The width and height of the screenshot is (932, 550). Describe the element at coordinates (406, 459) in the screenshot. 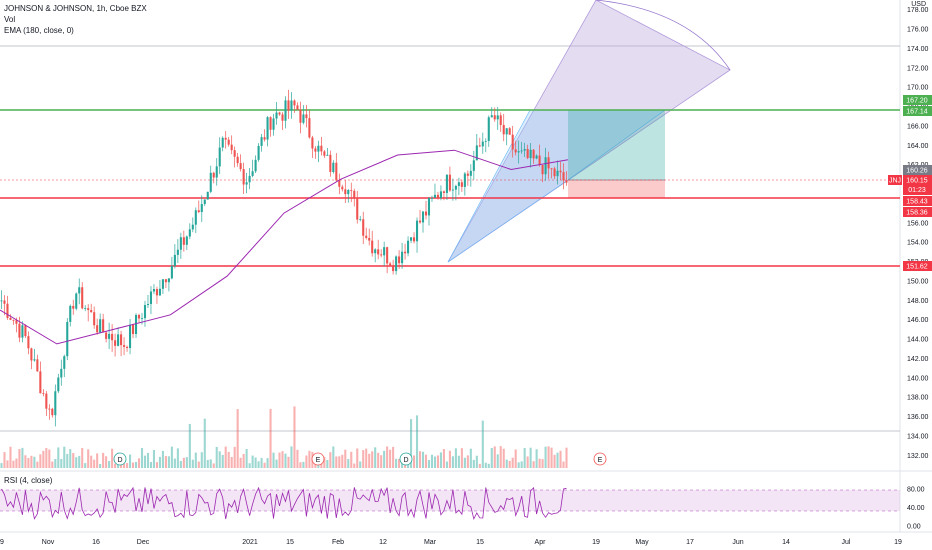

I see `dividend-marker` at that location.